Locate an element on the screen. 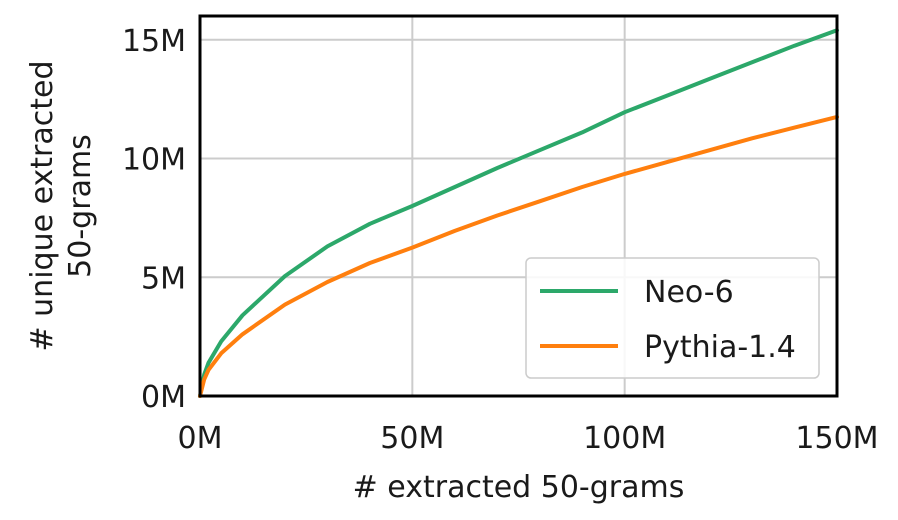 The image size is (898, 520). y-axis-label-line-2: 50-grams is located at coordinates (80, 206).